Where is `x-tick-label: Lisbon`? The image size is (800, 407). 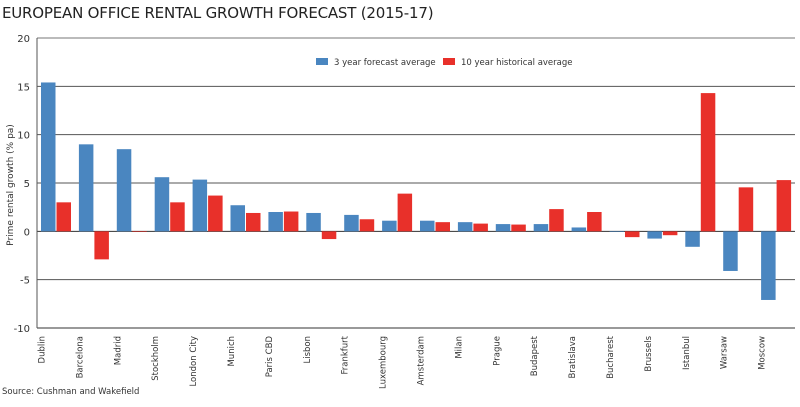 x-tick-label: Lisbon is located at coordinates (308, 350).